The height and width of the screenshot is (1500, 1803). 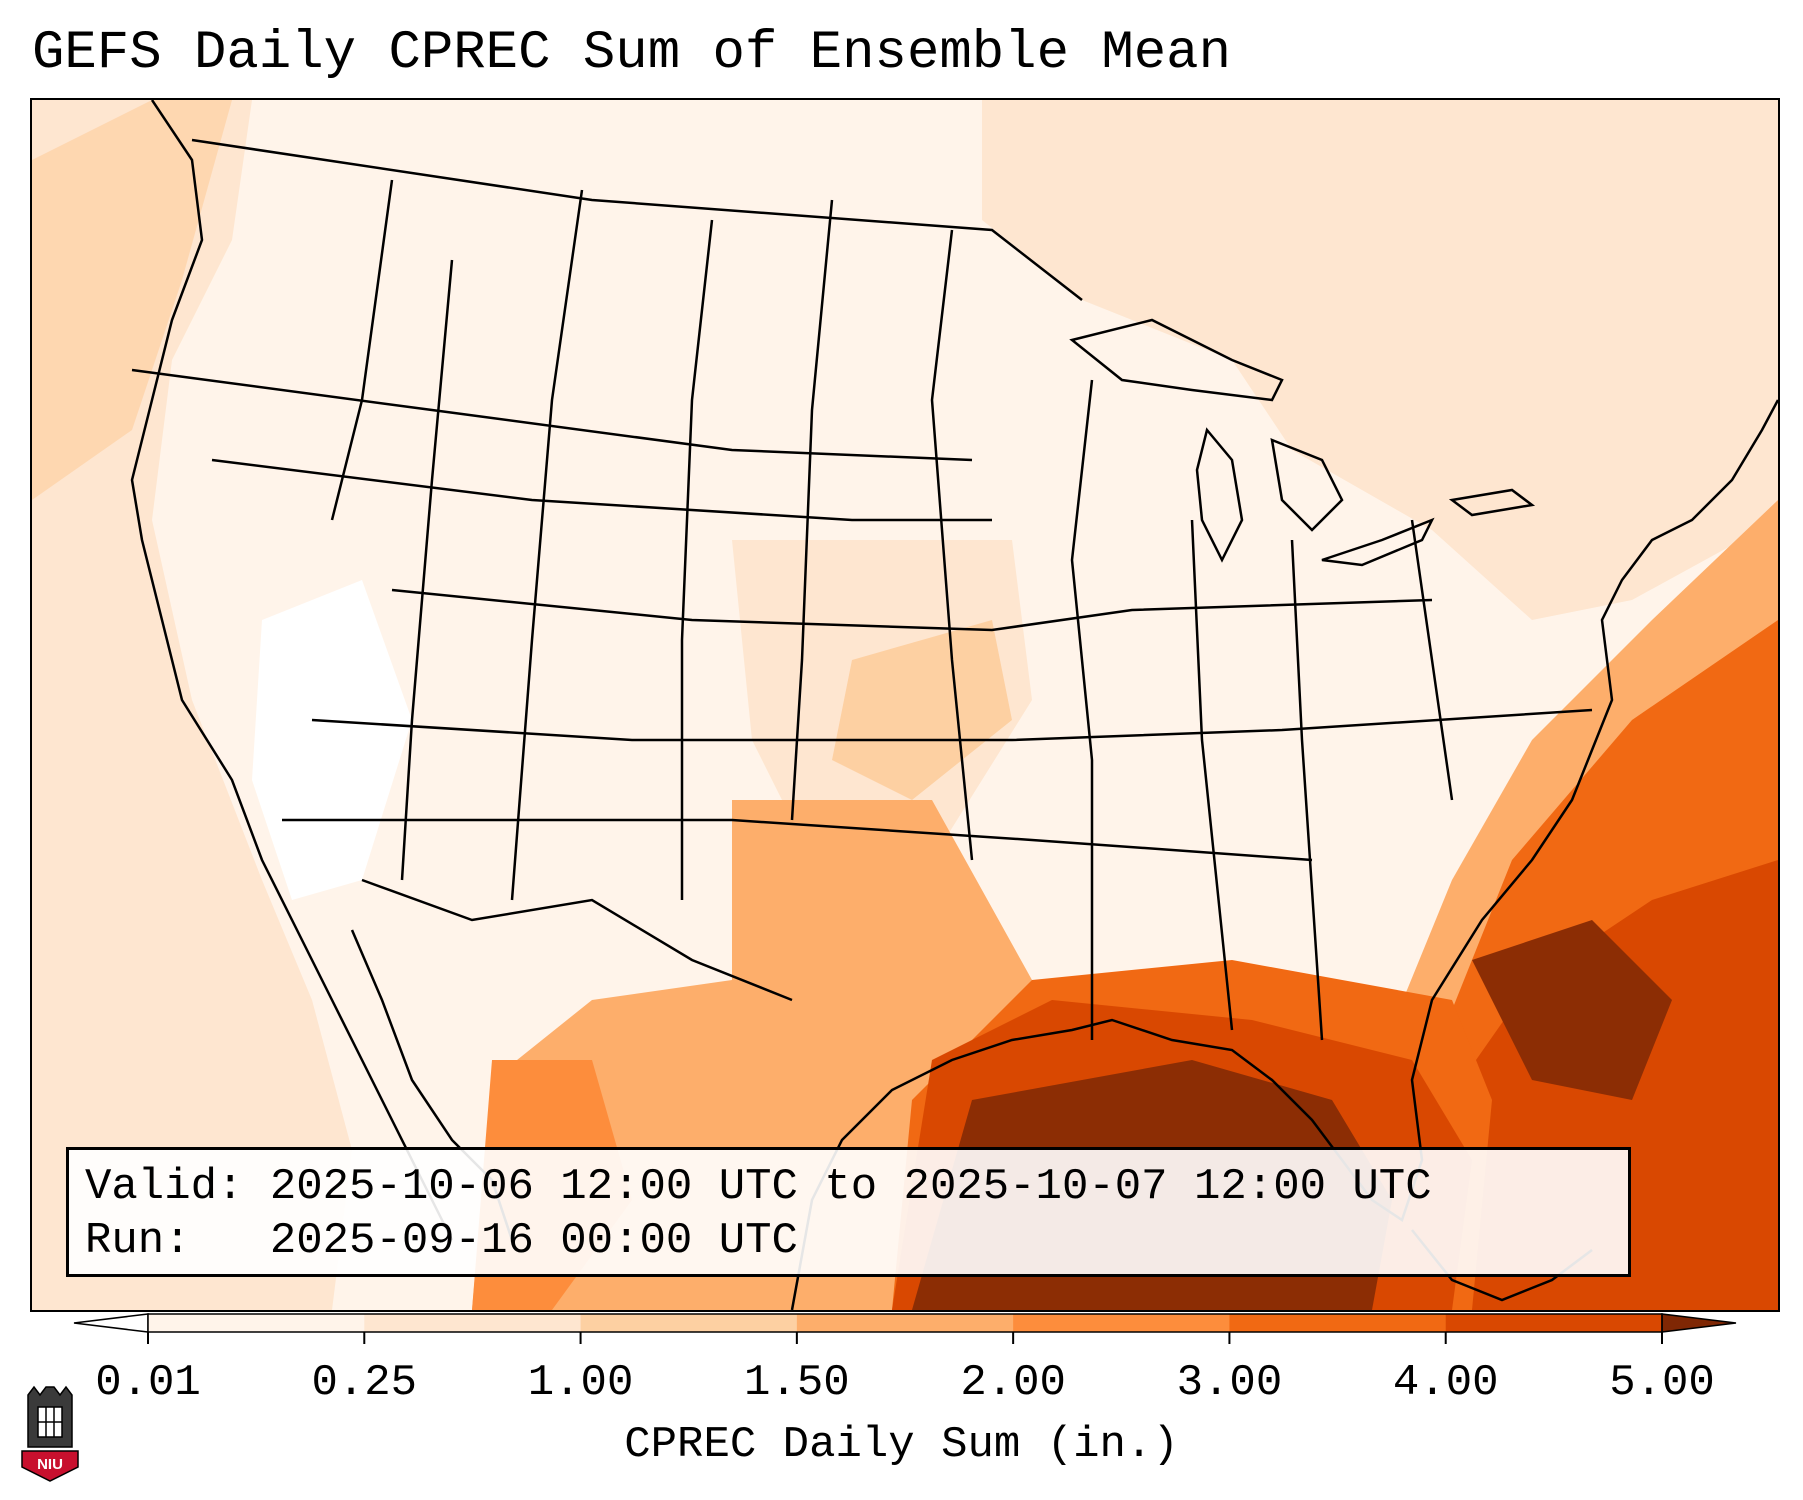 What do you see at coordinates (905, 1338) in the screenshot?
I see `colorbar-tick-marks` at bounding box center [905, 1338].